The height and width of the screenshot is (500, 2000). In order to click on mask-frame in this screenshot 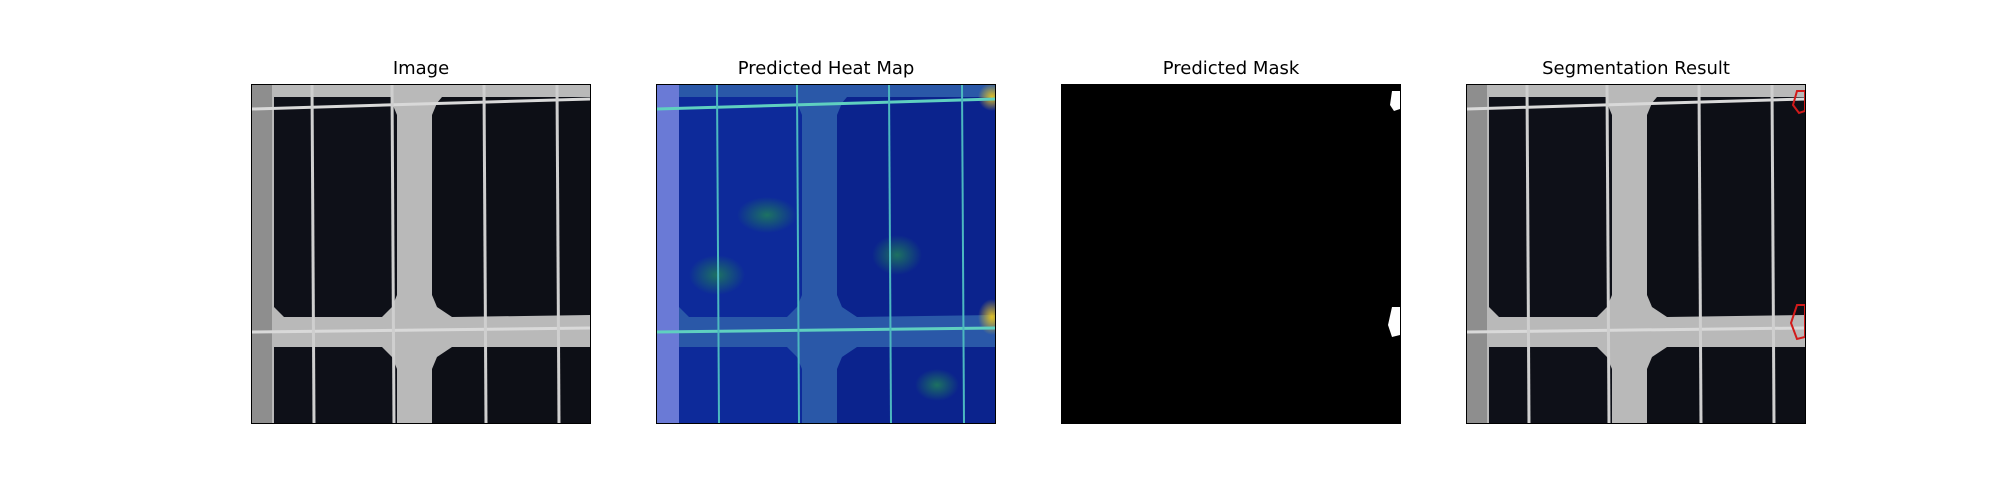, I will do `click(1231, 254)`.